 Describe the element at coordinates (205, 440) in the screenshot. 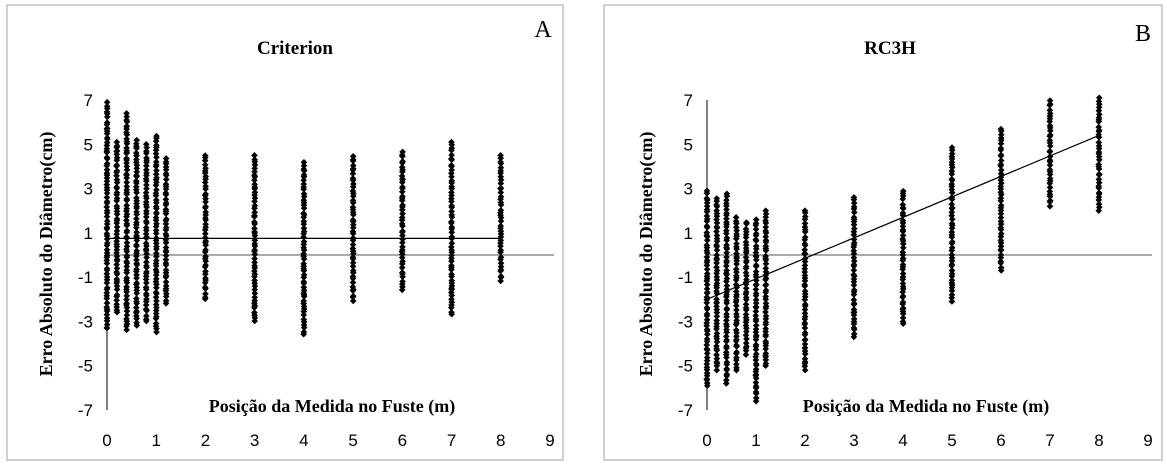

I see `x-tick-label: 2` at that location.